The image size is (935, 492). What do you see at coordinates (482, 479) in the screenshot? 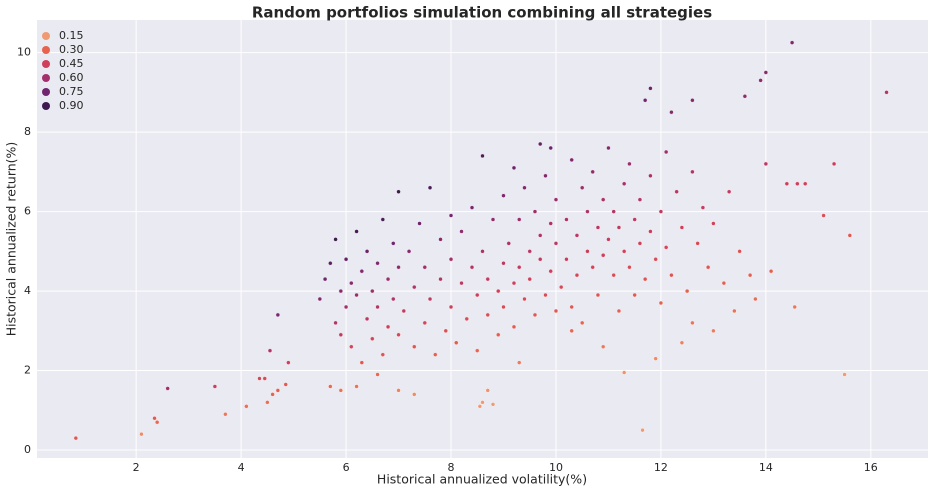
I see `x-axis-label: Historical annualized volatility(%)` at bounding box center [482, 479].